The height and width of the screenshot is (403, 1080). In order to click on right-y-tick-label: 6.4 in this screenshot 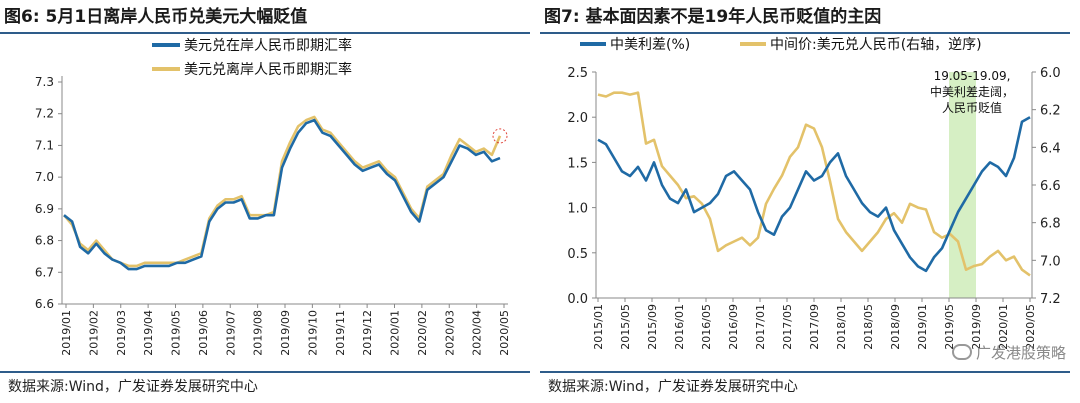, I will do `click(1050, 148)`.